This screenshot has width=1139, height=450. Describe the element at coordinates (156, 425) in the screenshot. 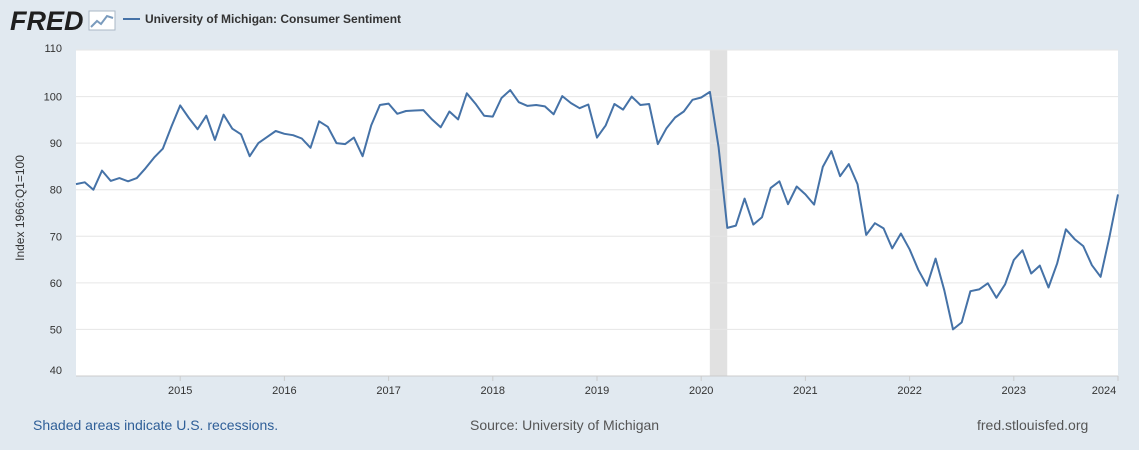

I see `recession-note-link: Shaded areas indicate U.S. recessions.` at that location.